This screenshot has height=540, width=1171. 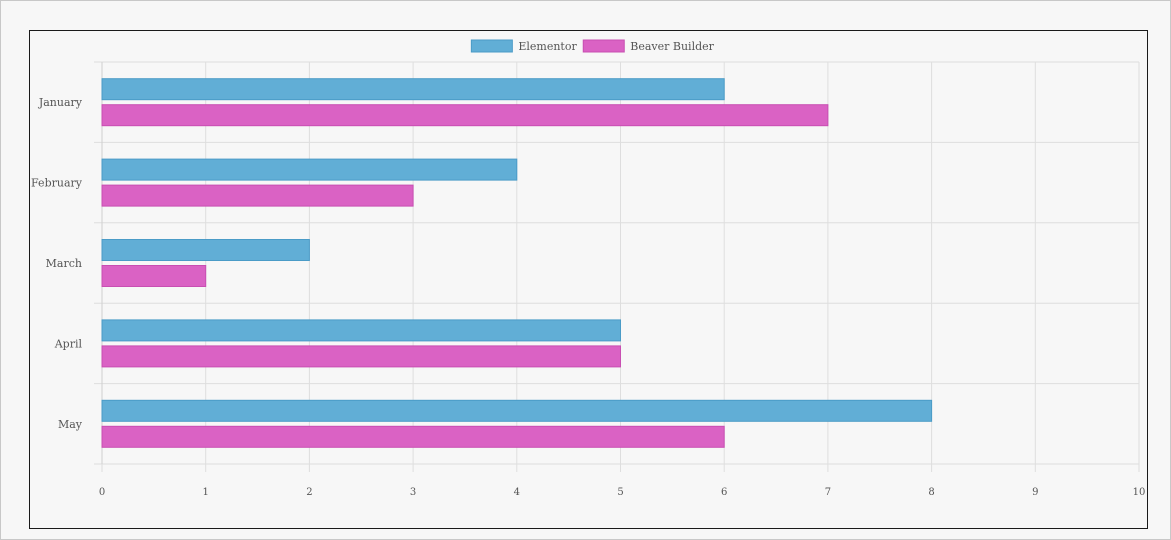 What do you see at coordinates (828, 492) in the screenshot?
I see `x-tick-label: 7` at bounding box center [828, 492].